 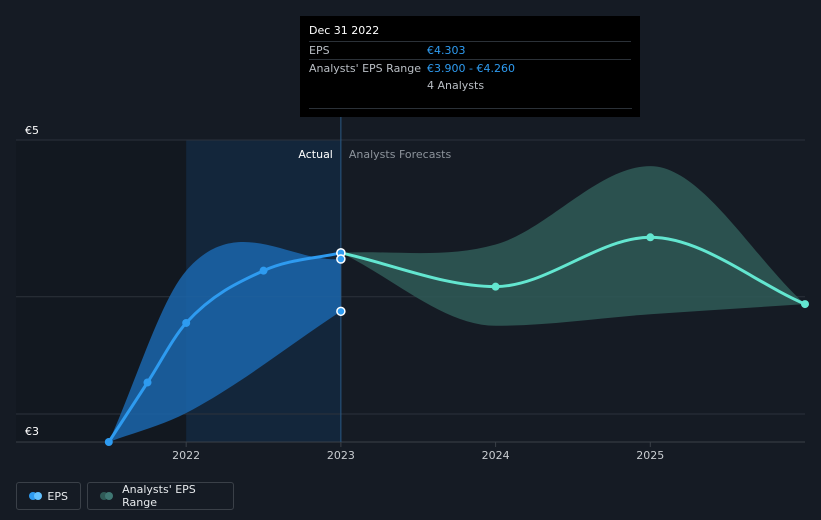 What do you see at coordinates (32, 431) in the screenshot?
I see `y-tick-label: €3` at bounding box center [32, 431].